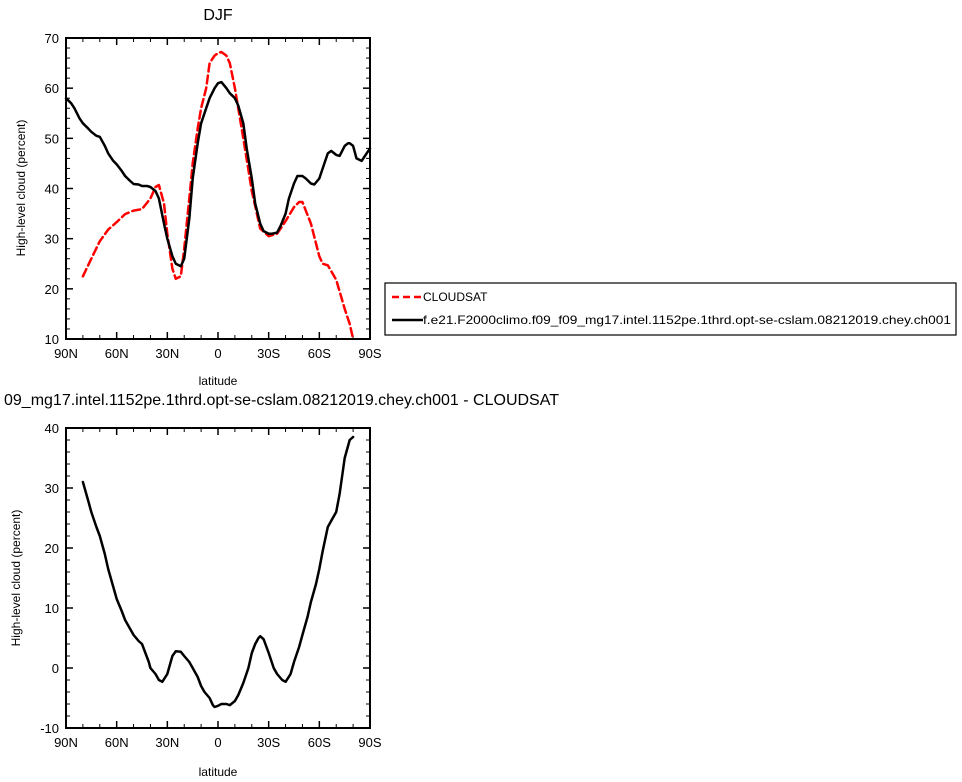  Describe the element at coordinates (369, 742) in the screenshot. I see `bottom-chart-xtick-label: 90S` at that location.